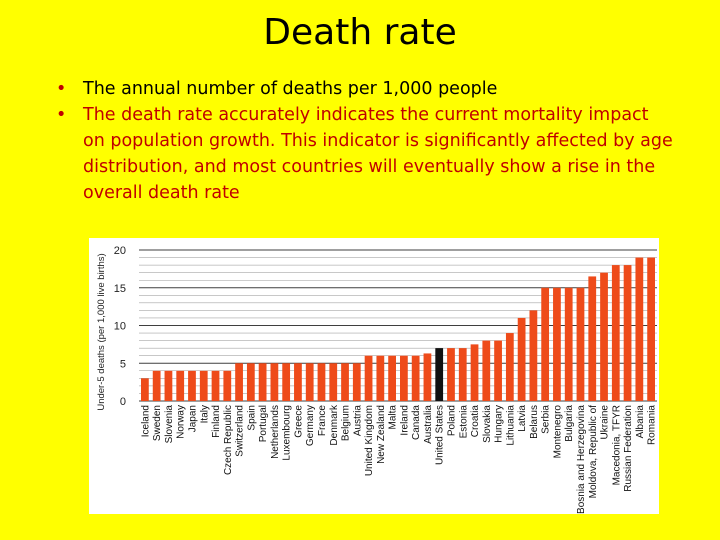 This screenshot has height=540, width=720. What do you see at coordinates (287, 433) in the screenshot?
I see `x-tick-label: Luxembourg` at bounding box center [287, 433].